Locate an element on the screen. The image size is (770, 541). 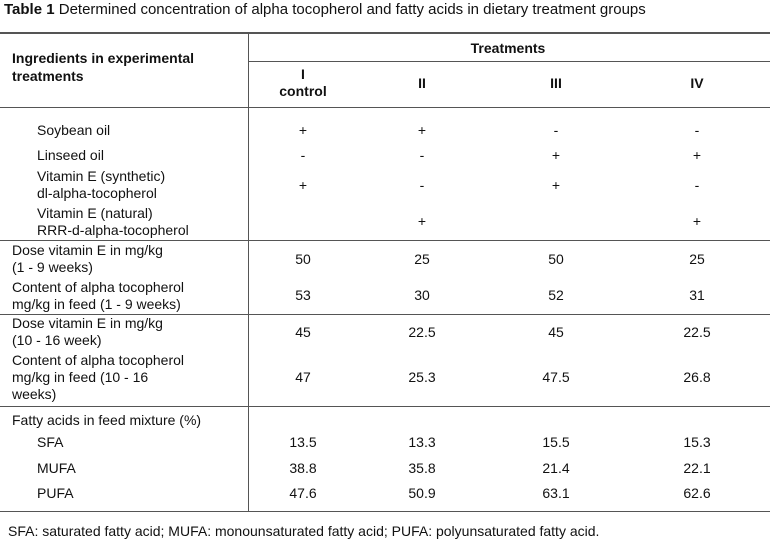
group-heading: Fatty acids in feed mixture (%) is located at coordinates (107, 420).